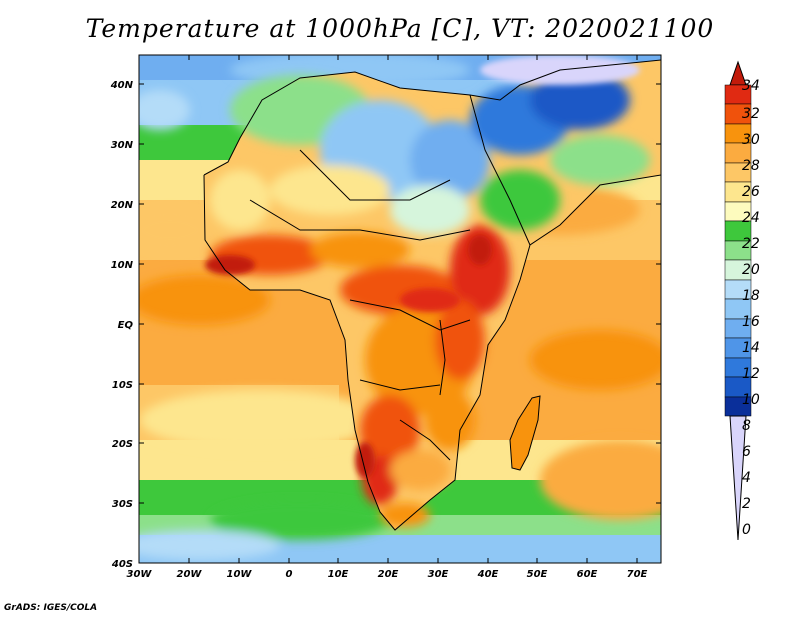  I want to click on lat-label: 20S, so click(122, 444).